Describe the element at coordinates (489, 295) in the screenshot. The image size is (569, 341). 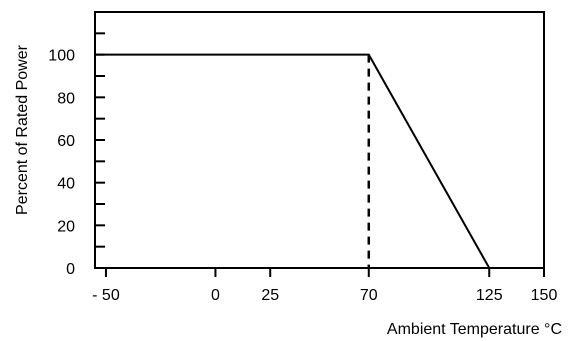
I see `x-tick-label: 125` at that location.